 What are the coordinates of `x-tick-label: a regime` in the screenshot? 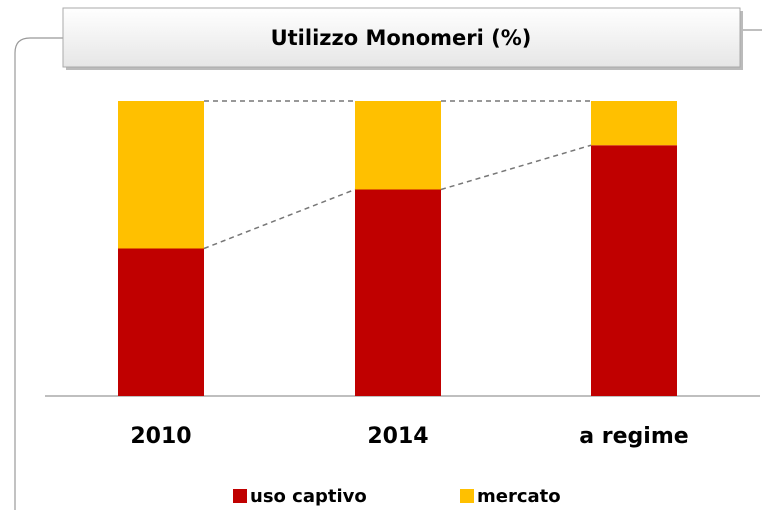 It's located at (633, 436).